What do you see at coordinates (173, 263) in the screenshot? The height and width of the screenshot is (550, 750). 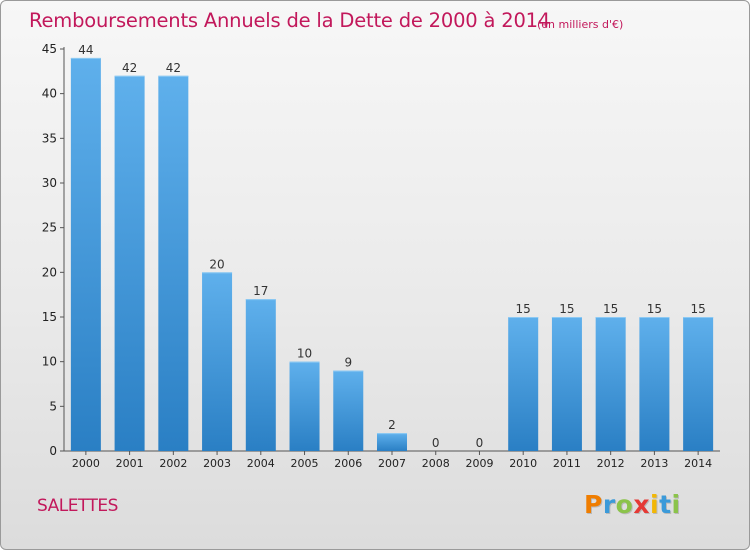 I see `bar-2002` at bounding box center [173, 263].